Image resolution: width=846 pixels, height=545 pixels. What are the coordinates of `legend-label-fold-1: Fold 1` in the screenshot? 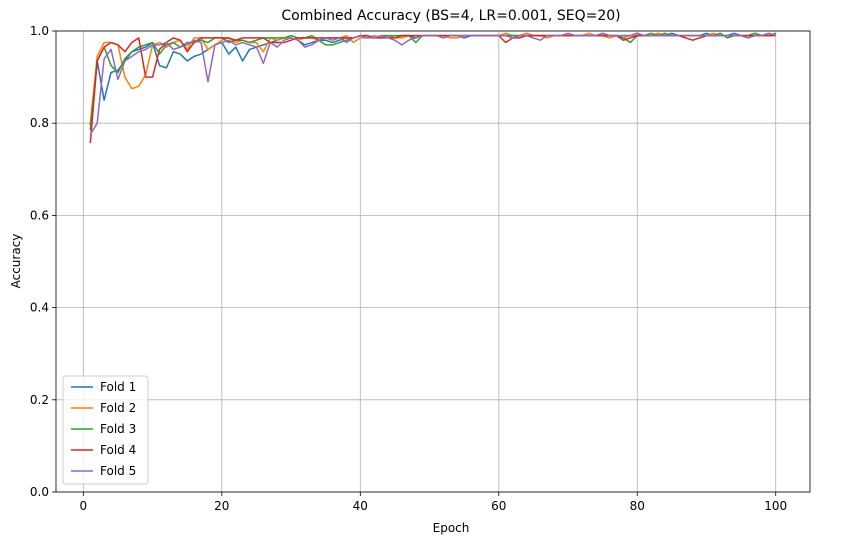 It's located at (118, 387).